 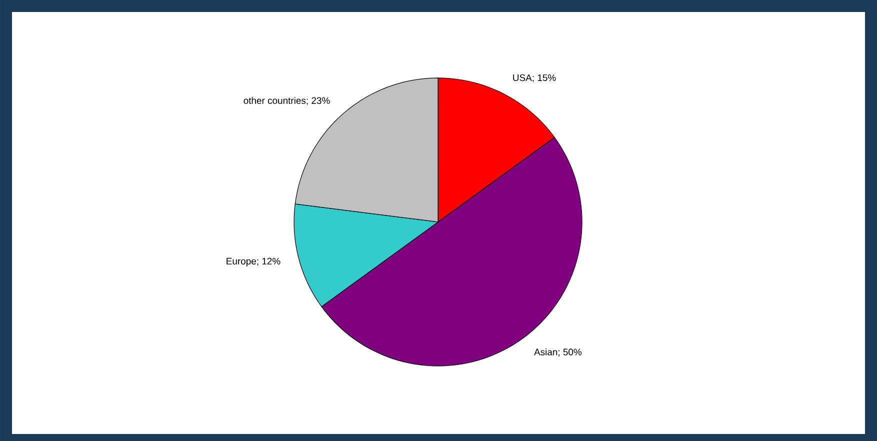 What do you see at coordinates (534, 78) in the screenshot?
I see `data-label: USA; 15%` at bounding box center [534, 78].